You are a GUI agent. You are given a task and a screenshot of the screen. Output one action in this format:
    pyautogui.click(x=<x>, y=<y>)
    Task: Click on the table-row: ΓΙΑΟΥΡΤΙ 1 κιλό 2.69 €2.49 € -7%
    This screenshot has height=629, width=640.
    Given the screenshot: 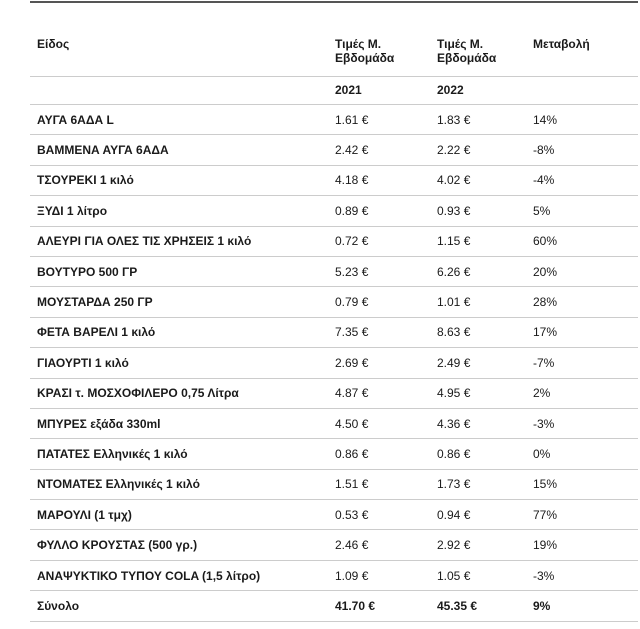 What is the action you would take?
    pyautogui.click(x=334, y=363)
    